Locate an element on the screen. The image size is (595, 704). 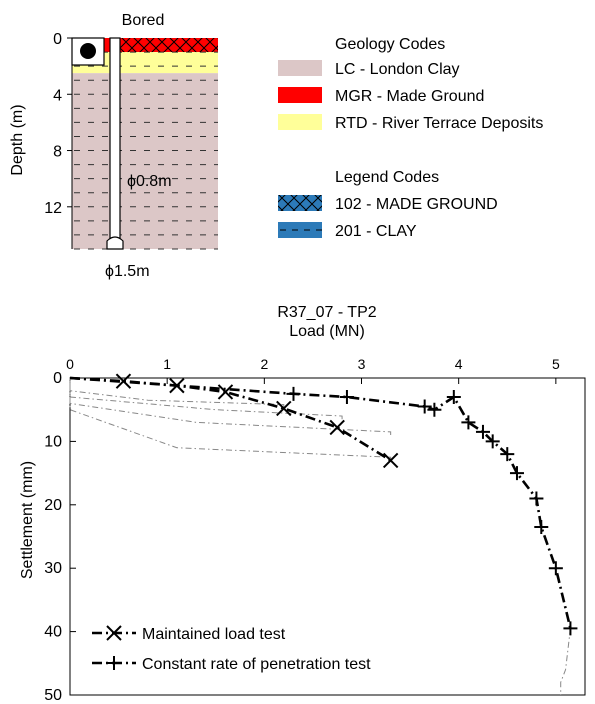
geology-label-mgr: MGR - Made Ground is located at coordinates (409, 96).